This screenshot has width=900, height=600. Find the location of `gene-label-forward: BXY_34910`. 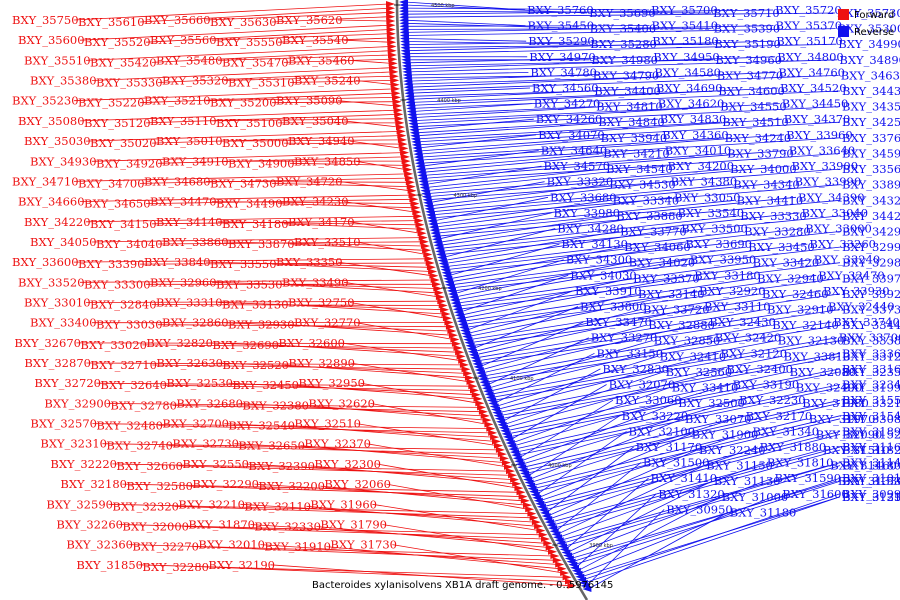

gene-label-forward: BXY_34910 is located at coordinates (195, 161).